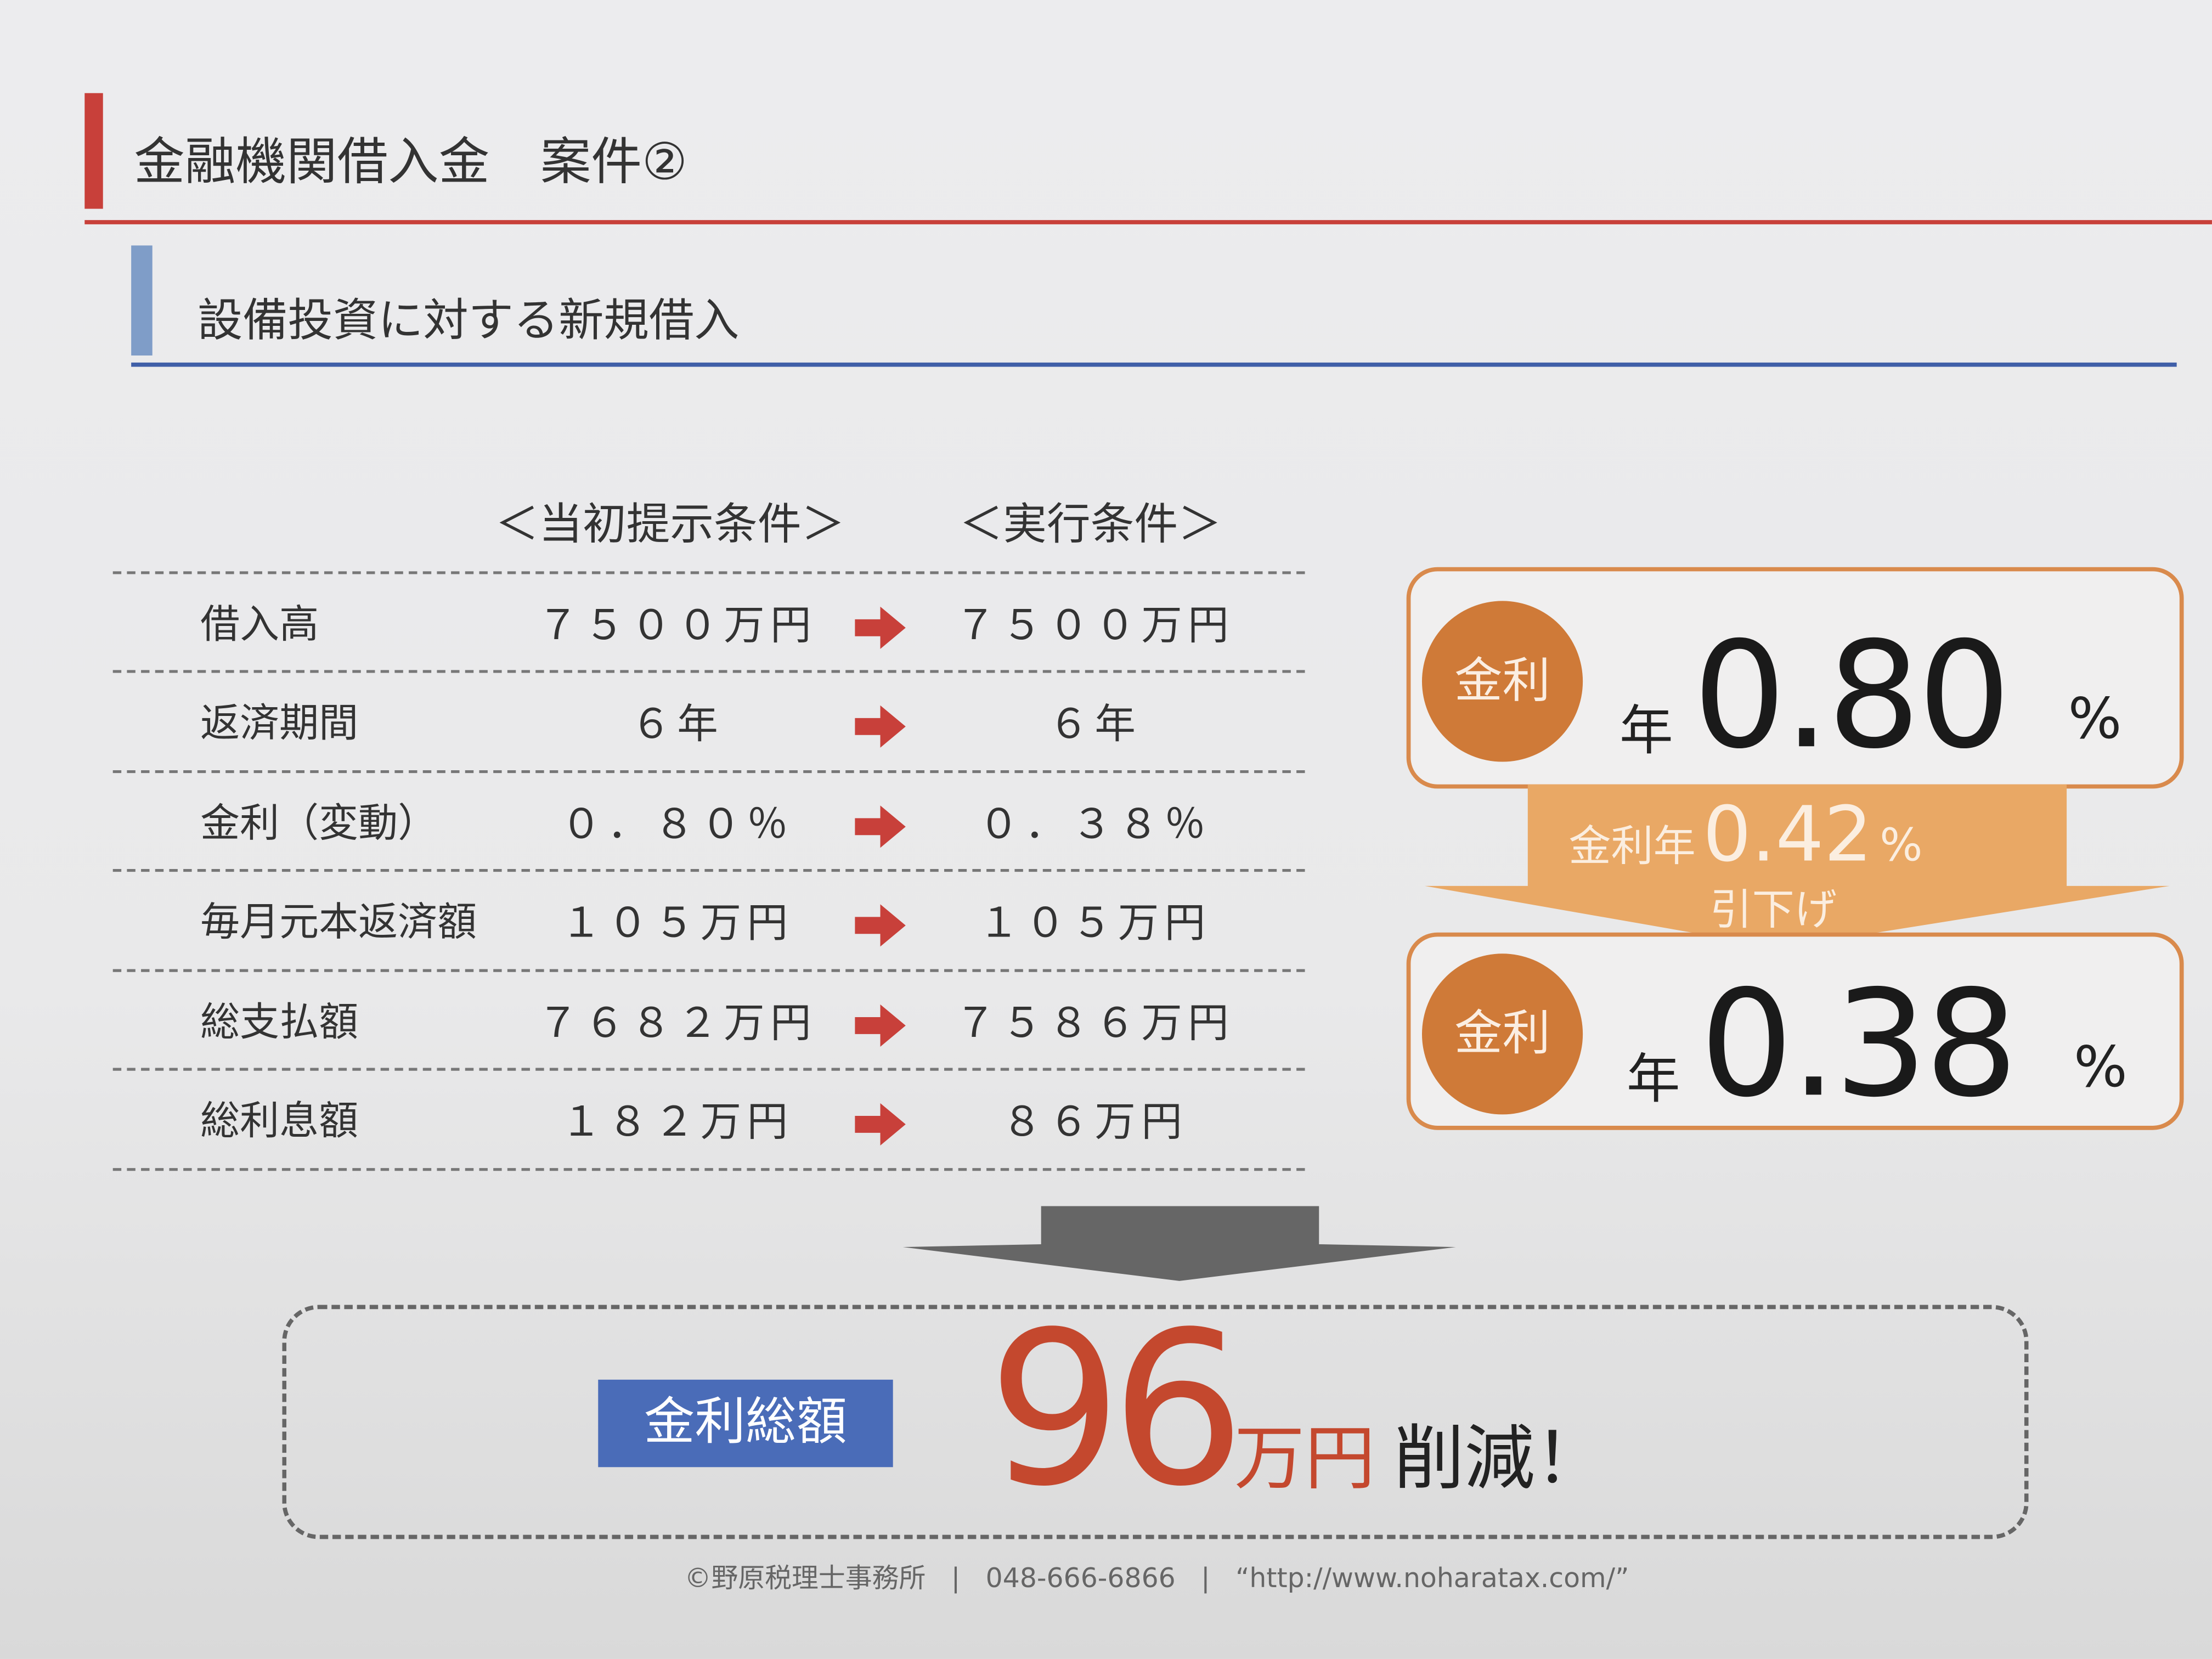 This screenshot has height=1659, width=2212. I want to click on actual-value: ８６万円, so click(1094, 1121).